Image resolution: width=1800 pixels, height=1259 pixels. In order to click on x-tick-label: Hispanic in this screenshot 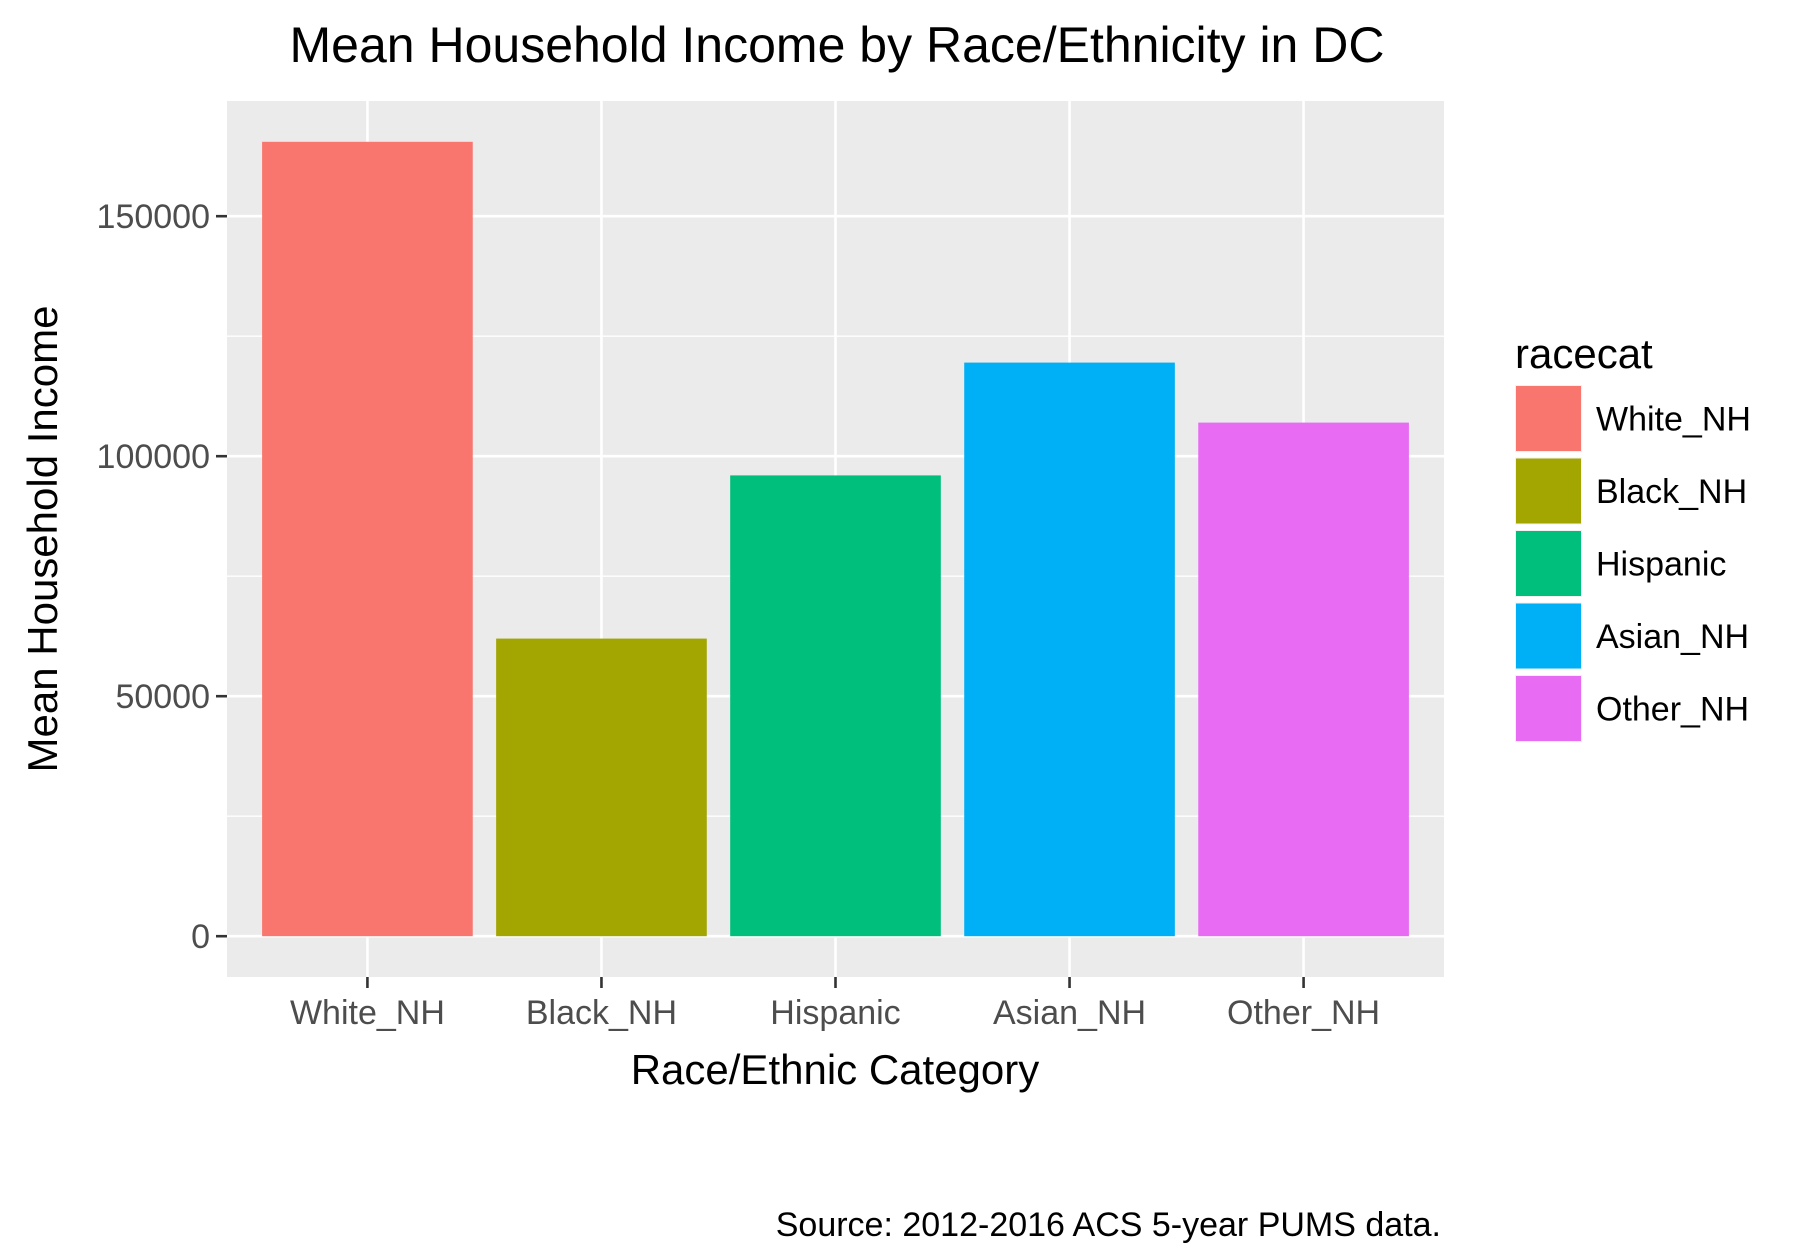, I will do `click(835, 1013)`.